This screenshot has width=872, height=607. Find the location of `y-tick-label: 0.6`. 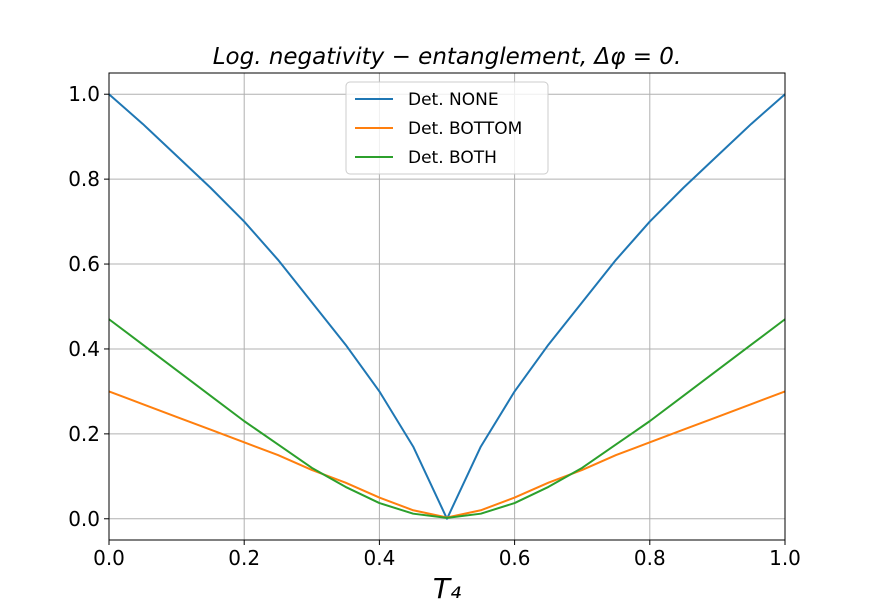

y-tick-label: 0.6 is located at coordinates (84, 264).